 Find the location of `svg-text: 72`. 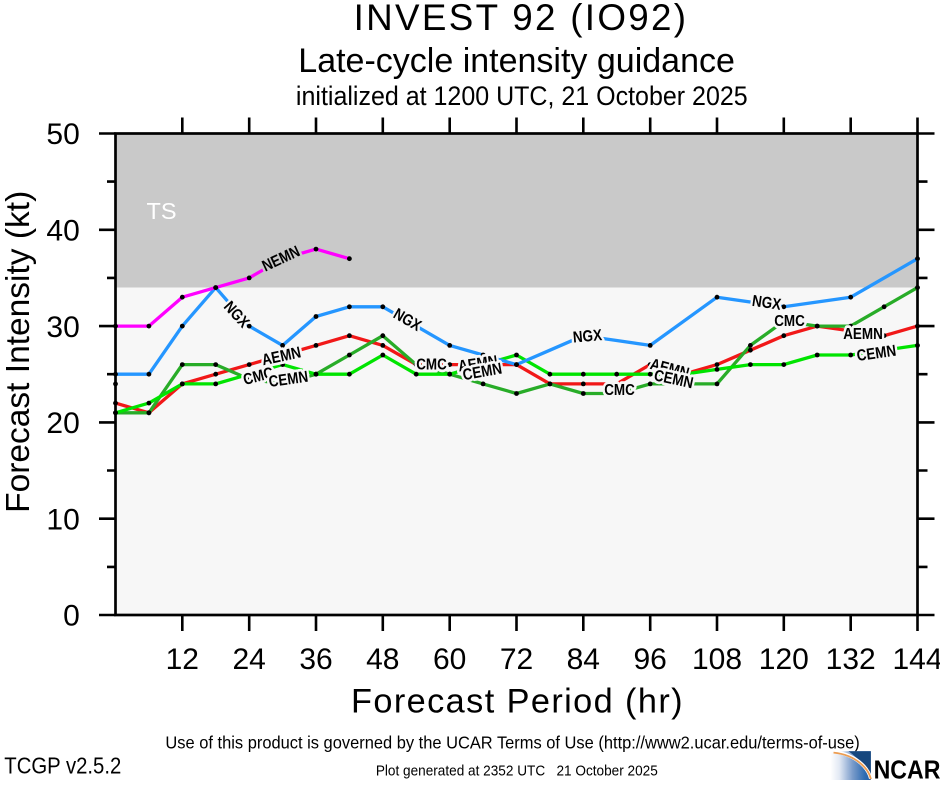

svg-text: 72 is located at coordinates (516, 659).